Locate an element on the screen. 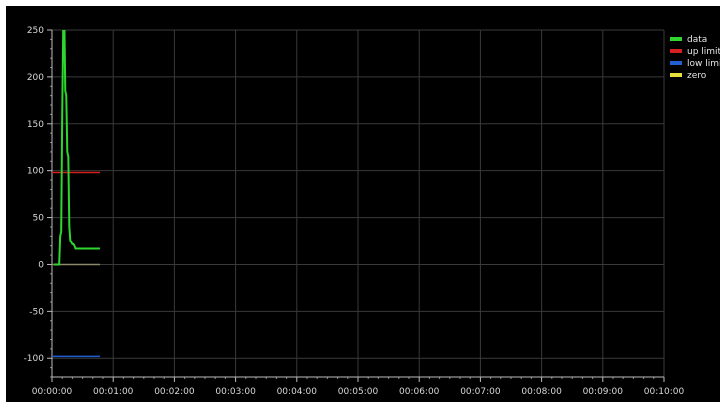 Image resolution: width=728 pixels, height=408 pixels. legend-swatch-low-limit is located at coordinates (676, 63).